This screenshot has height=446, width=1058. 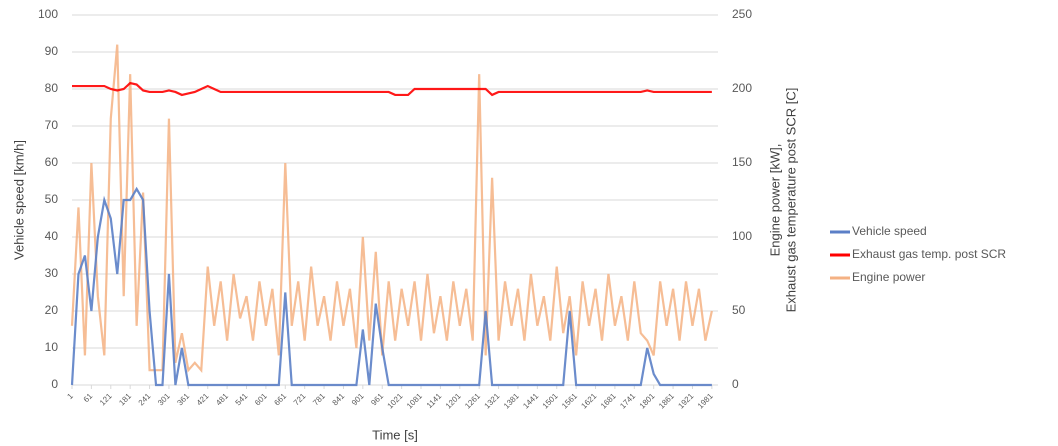 I want to click on x-tick-label: 1021, so click(x=395, y=400).